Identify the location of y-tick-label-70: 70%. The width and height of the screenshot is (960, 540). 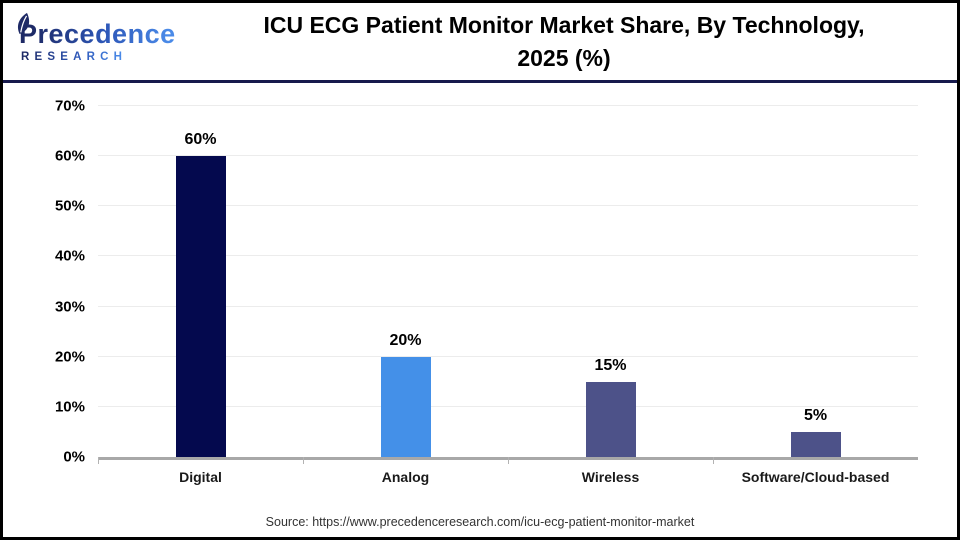
(69, 106).